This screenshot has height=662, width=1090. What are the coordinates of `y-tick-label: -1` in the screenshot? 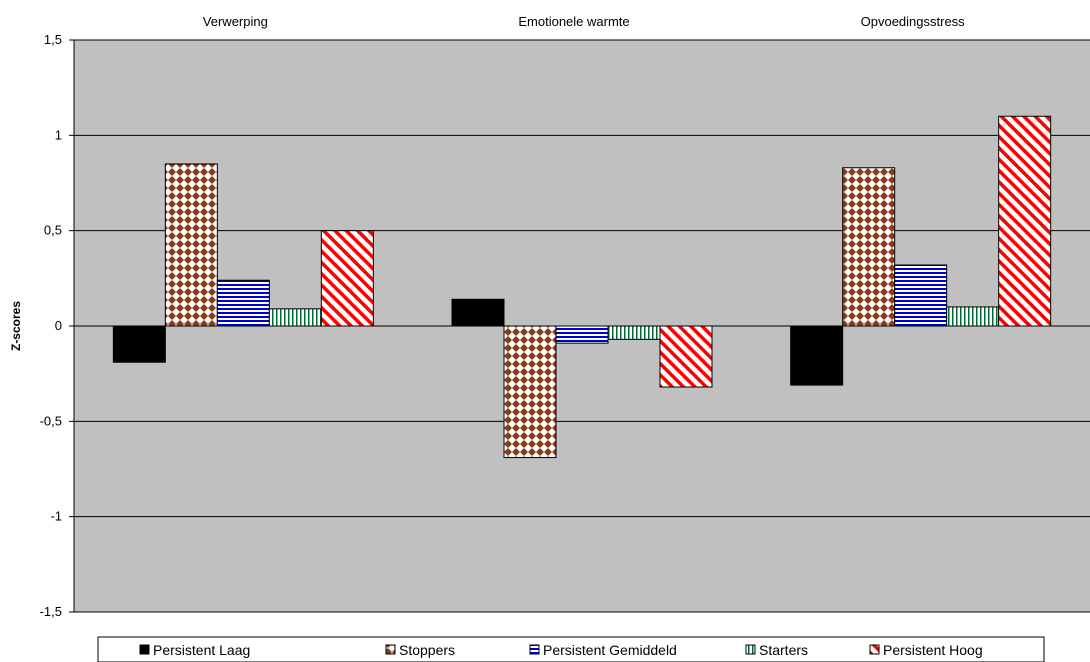 It's located at (56, 516).